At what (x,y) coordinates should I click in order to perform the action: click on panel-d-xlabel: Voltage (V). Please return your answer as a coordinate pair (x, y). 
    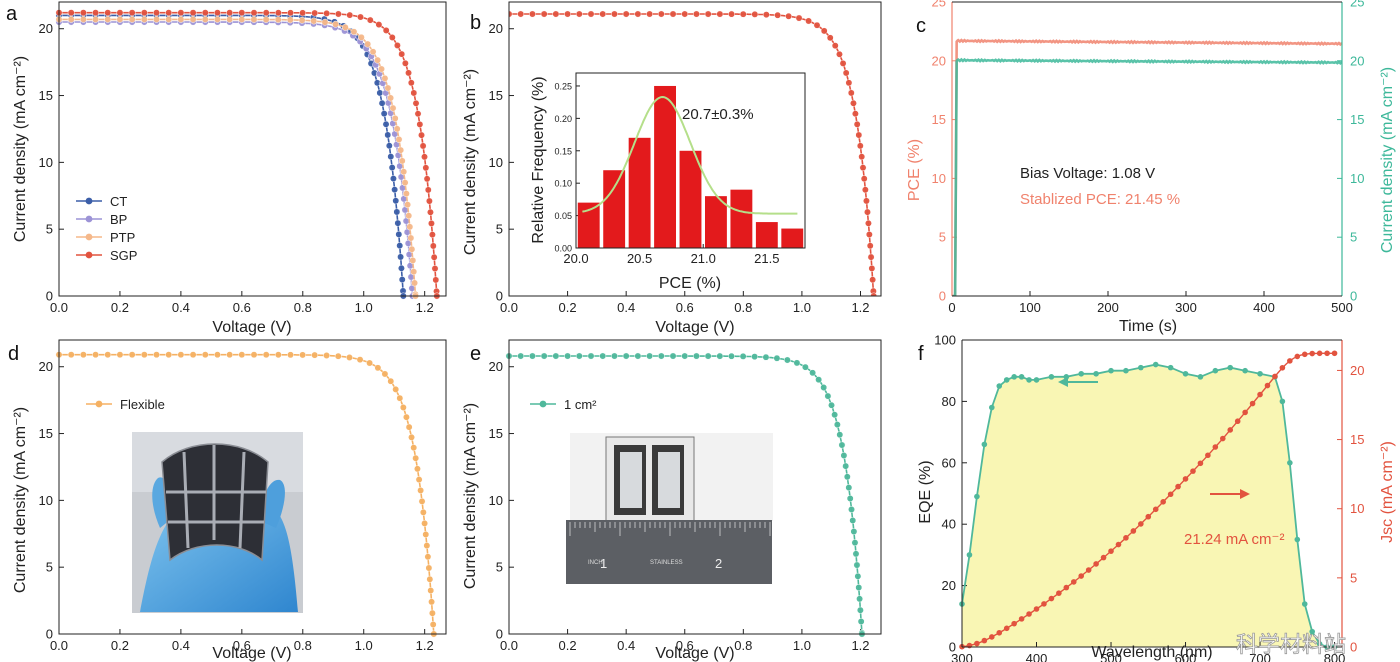
    Looking at the image, I should click on (251, 653).